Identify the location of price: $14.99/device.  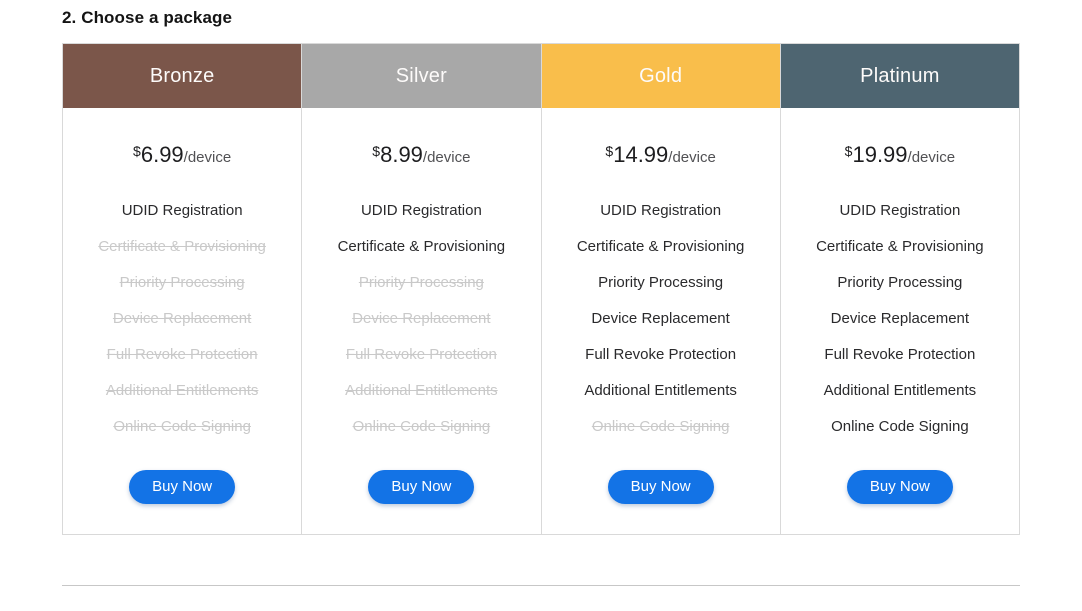
(661, 155).